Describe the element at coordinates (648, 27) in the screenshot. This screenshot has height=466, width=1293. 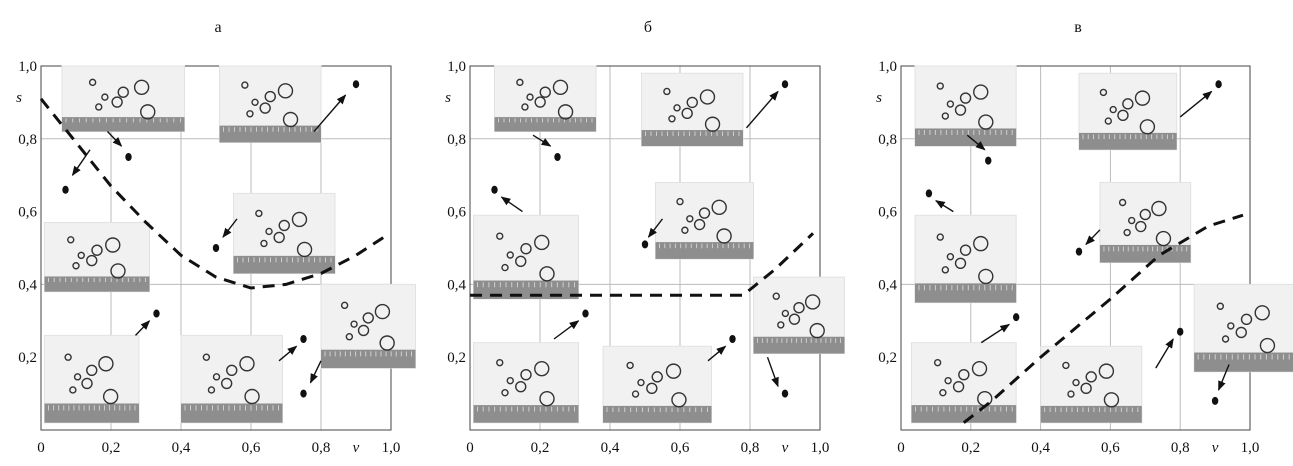
I see `panel-label: б` at that location.